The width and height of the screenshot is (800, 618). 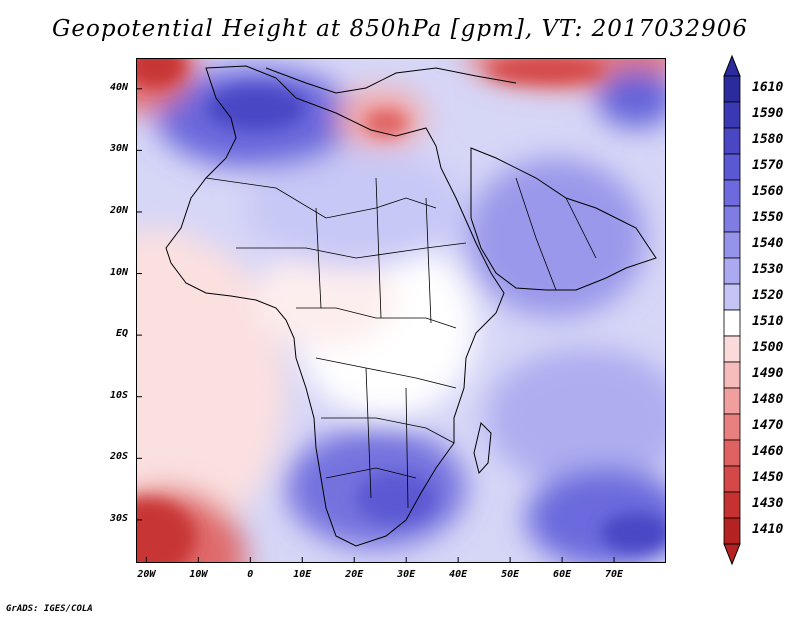 I want to click on colorbar-label: 1530, so click(x=768, y=269).